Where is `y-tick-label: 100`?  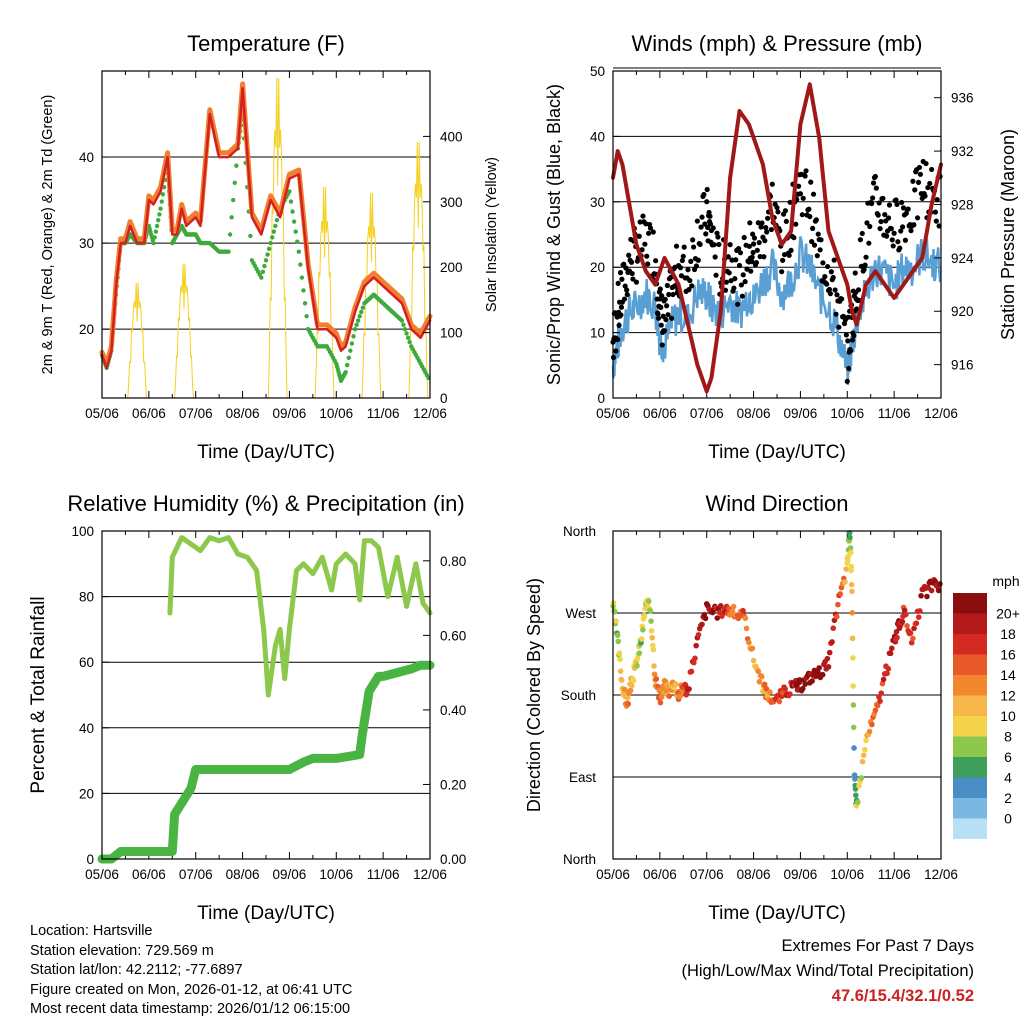 y-tick-label: 100 is located at coordinates (82, 531).